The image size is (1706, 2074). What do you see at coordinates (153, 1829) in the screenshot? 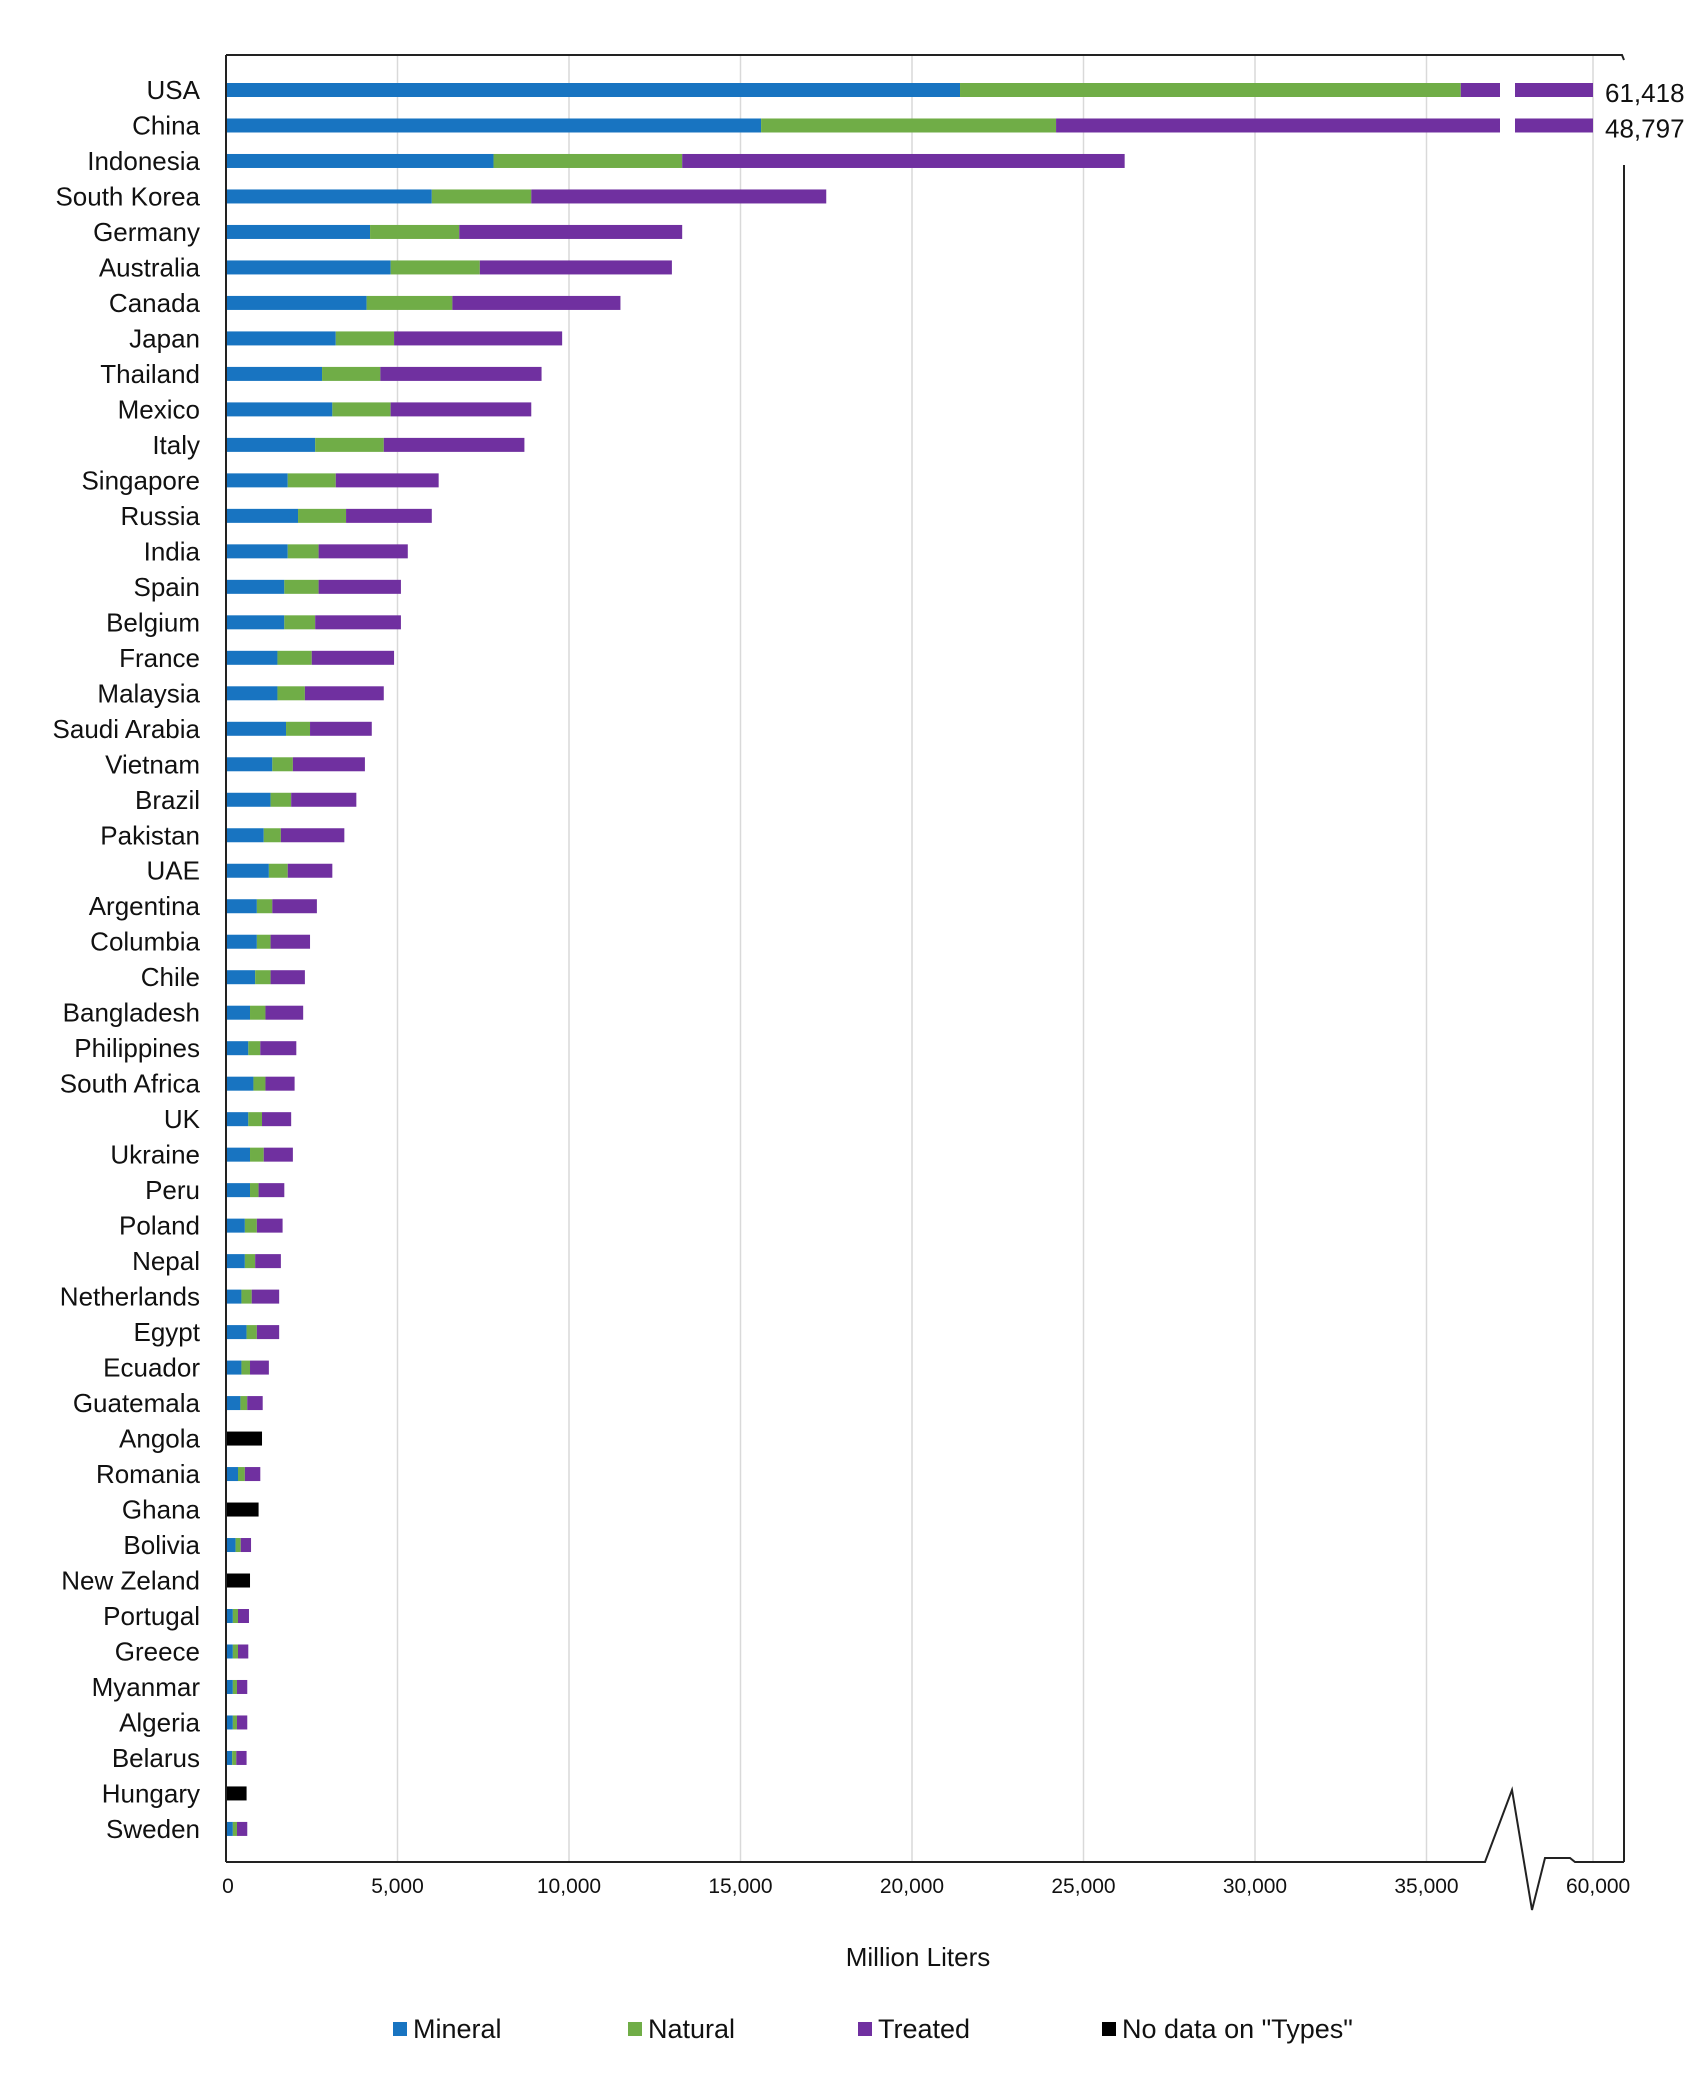
I see `category-label: Sweden` at bounding box center [153, 1829].